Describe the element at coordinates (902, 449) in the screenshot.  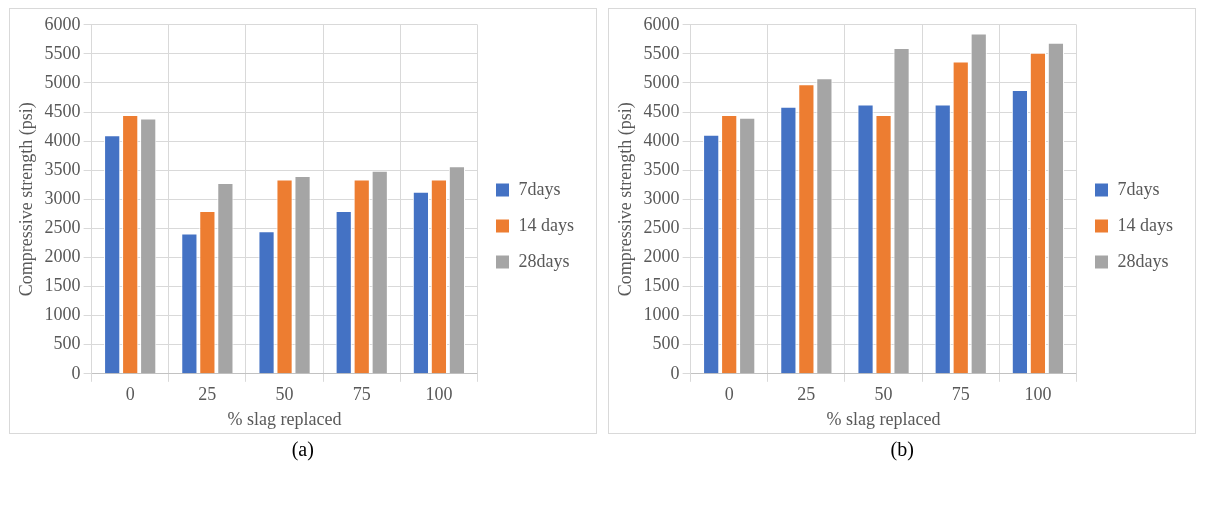
I see `text: (b)` at that location.